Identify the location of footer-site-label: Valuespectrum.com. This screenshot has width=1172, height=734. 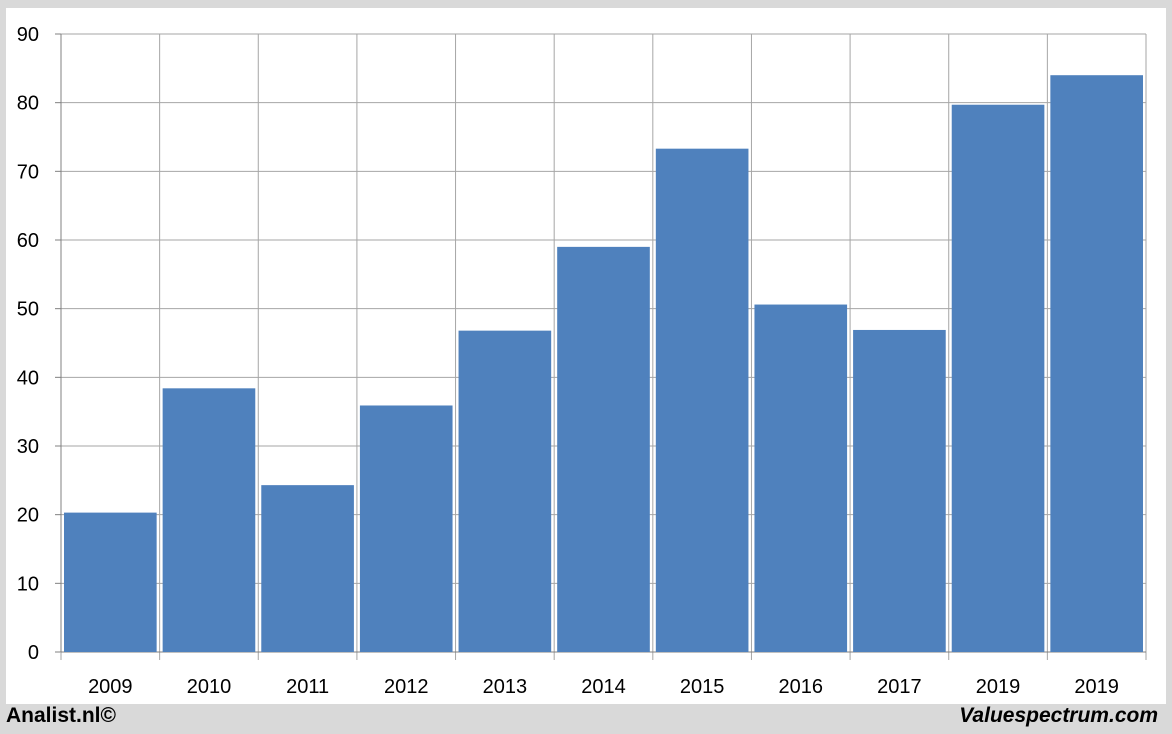
(1058, 715).